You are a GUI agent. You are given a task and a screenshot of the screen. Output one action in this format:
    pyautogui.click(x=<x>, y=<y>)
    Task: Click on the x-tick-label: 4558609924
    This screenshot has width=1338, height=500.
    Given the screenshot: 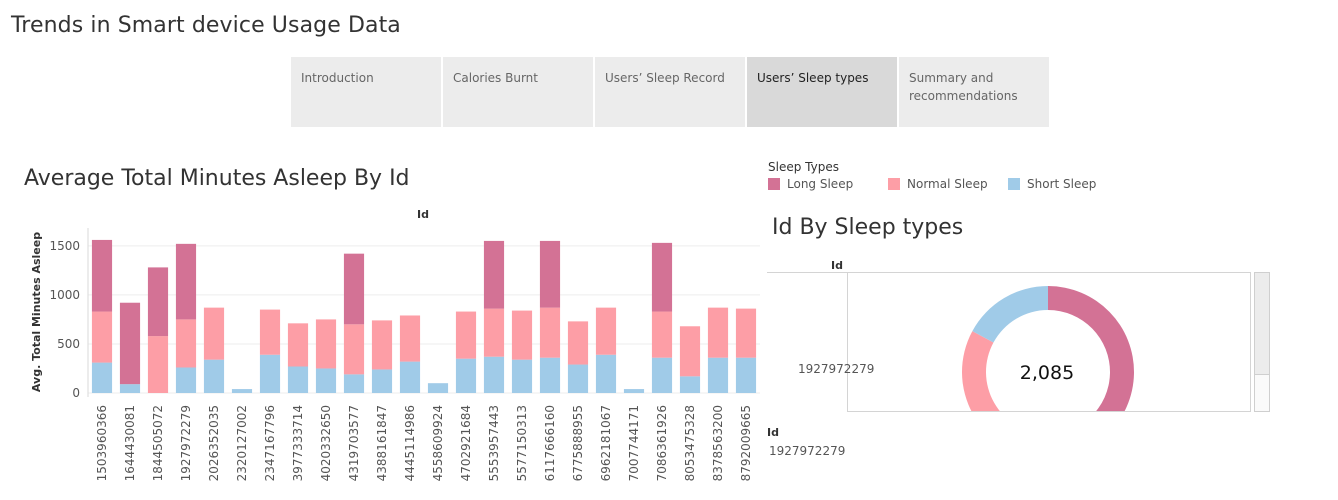 What is the action you would take?
    pyautogui.click(x=438, y=443)
    